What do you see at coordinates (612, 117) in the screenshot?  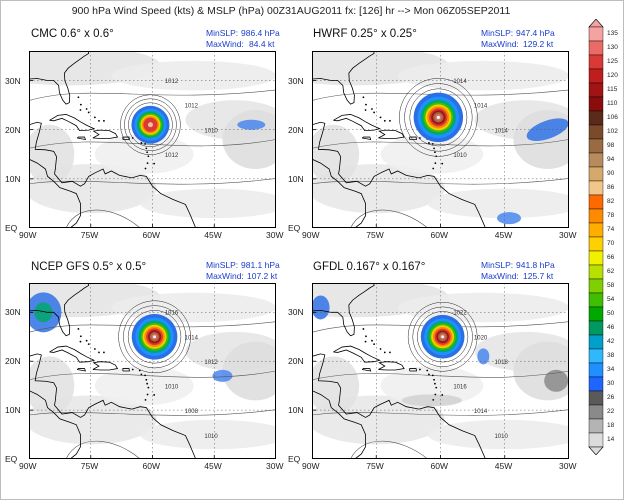 I see `colorbar-level-label: 106` at bounding box center [612, 117].